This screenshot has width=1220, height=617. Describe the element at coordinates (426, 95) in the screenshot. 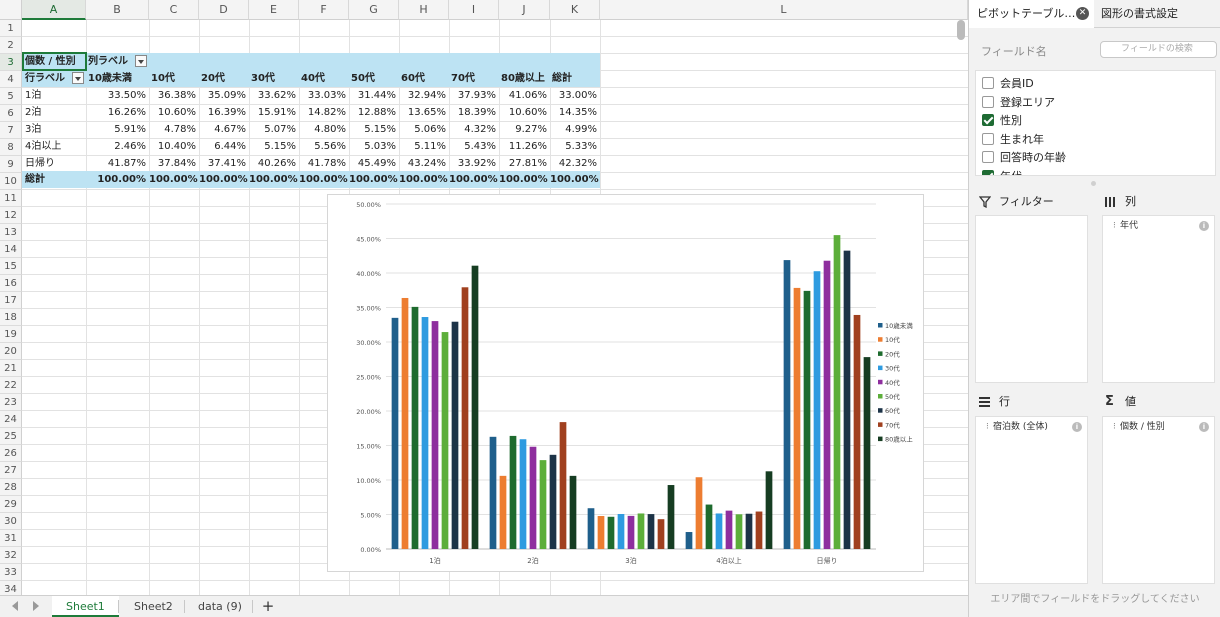

I see `pivot-value-cell: 32.94%` at that location.